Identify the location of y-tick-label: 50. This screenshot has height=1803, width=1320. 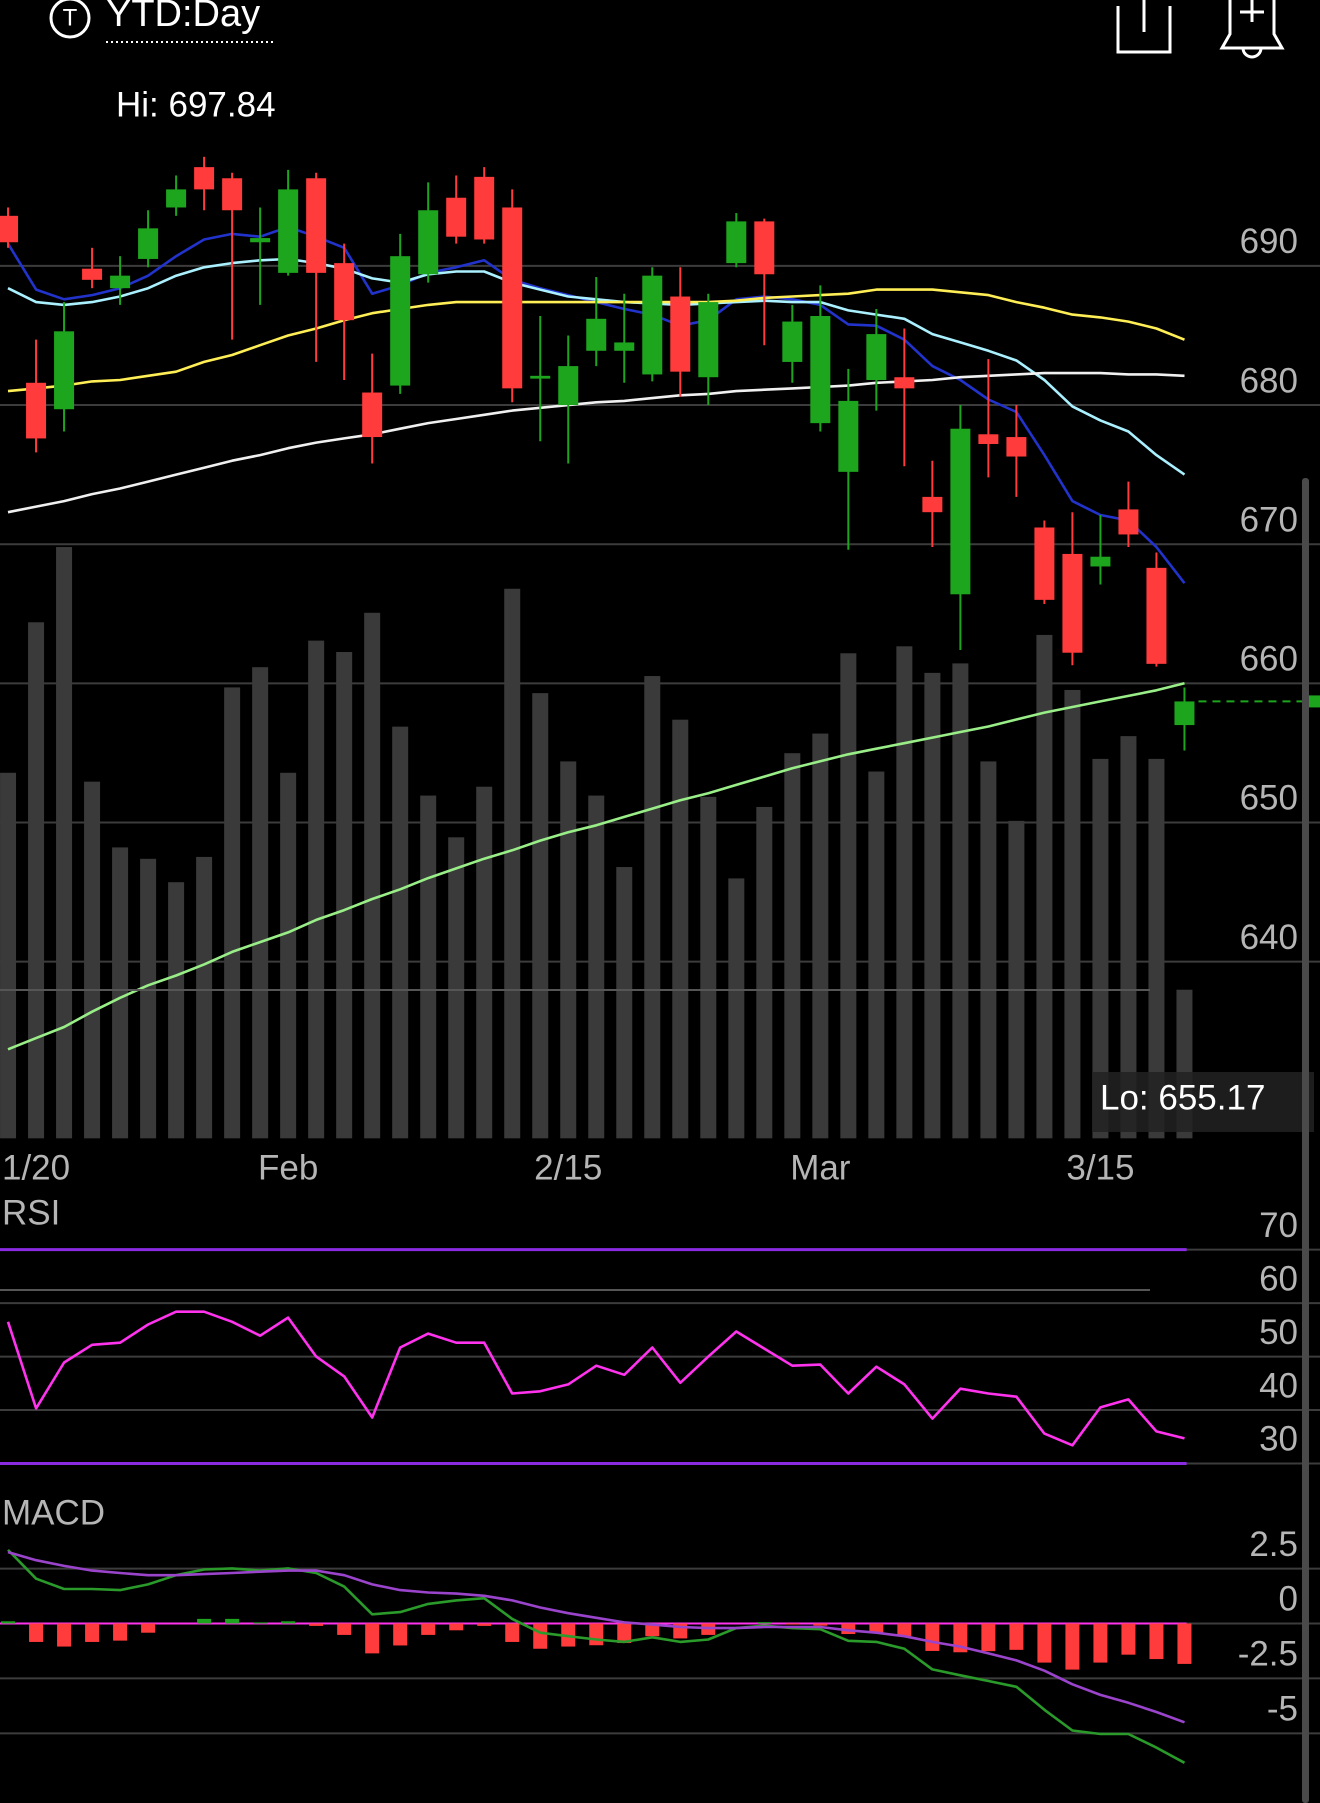
(1278, 1332).